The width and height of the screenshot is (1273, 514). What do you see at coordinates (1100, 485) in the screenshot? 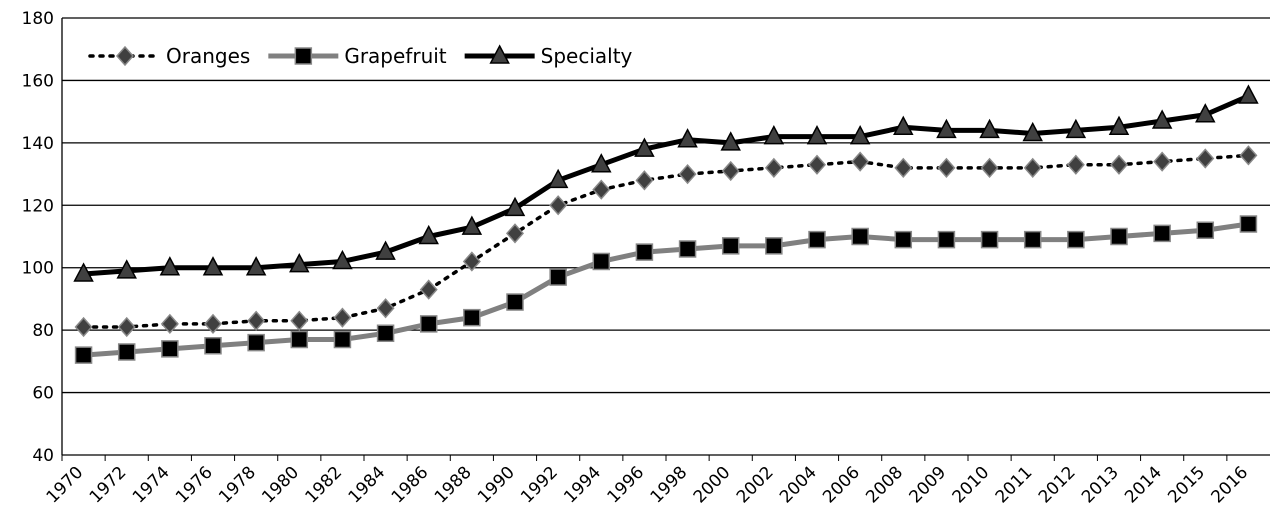
I see `x-tick-label: 2013` at bounding box center [1100, 485].